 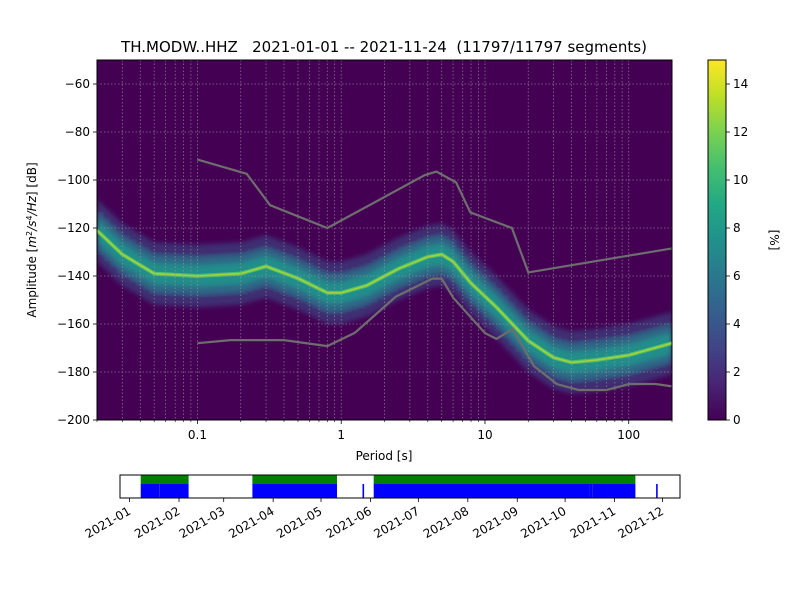 I want to click on x-tick-label: 10, so click(x=484, y=435).